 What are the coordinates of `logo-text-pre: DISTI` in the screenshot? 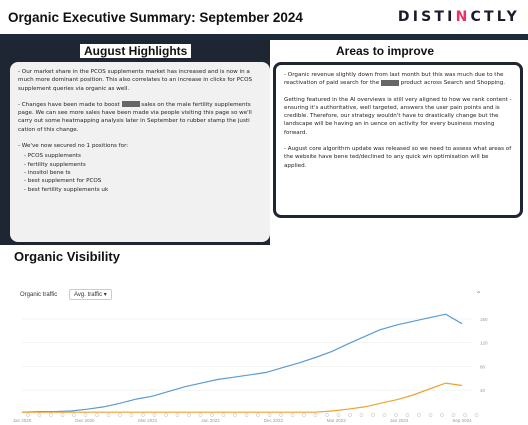 It's located at (426, 17).